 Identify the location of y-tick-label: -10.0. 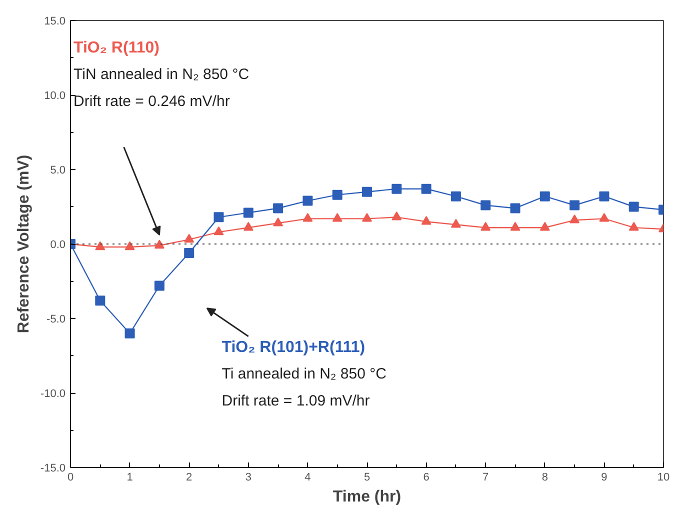
(53, 394).